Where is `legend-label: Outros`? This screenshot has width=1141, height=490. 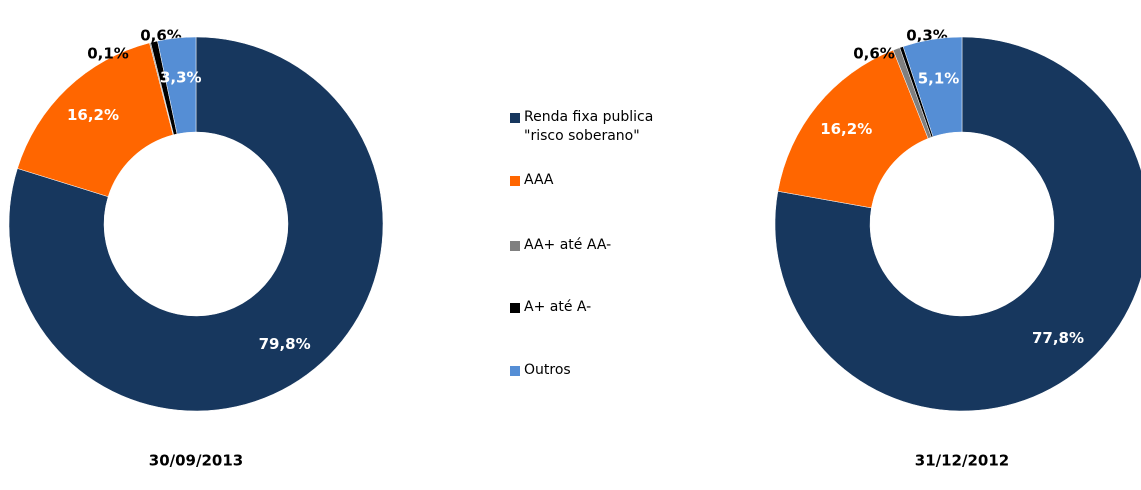 legend-label: Outros is located at coordinates (547, 370).